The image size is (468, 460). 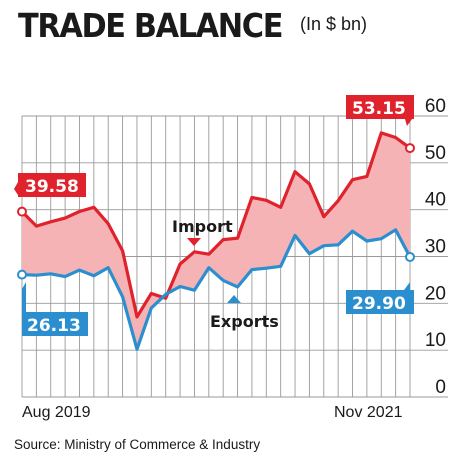 What do you see at coordinates (234, 299) in the screenshot?
I see `exports-arrow-icon` at bounding box center [234, 299].